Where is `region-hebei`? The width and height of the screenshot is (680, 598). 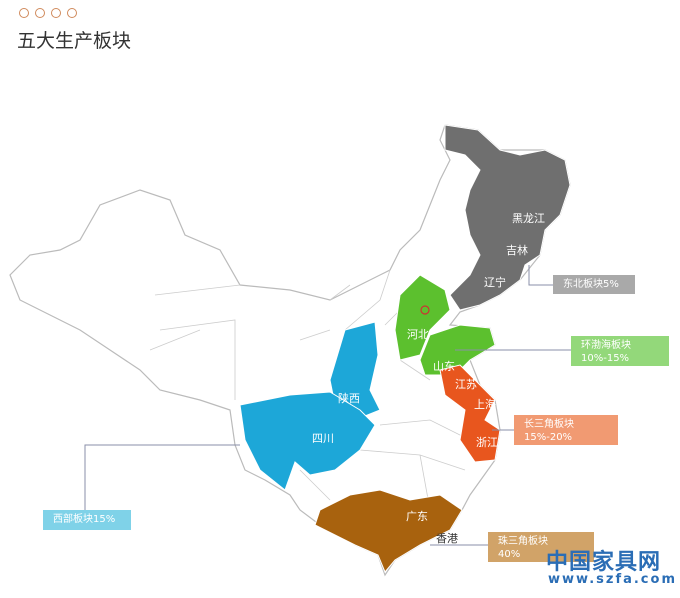 region-hebei is located at coordinates (422, 317).